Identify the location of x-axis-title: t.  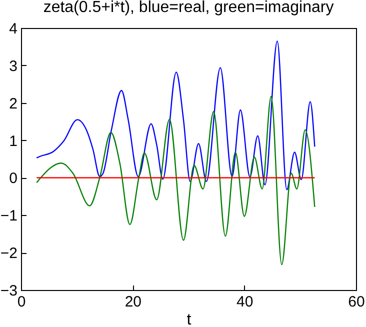
(189, 319).